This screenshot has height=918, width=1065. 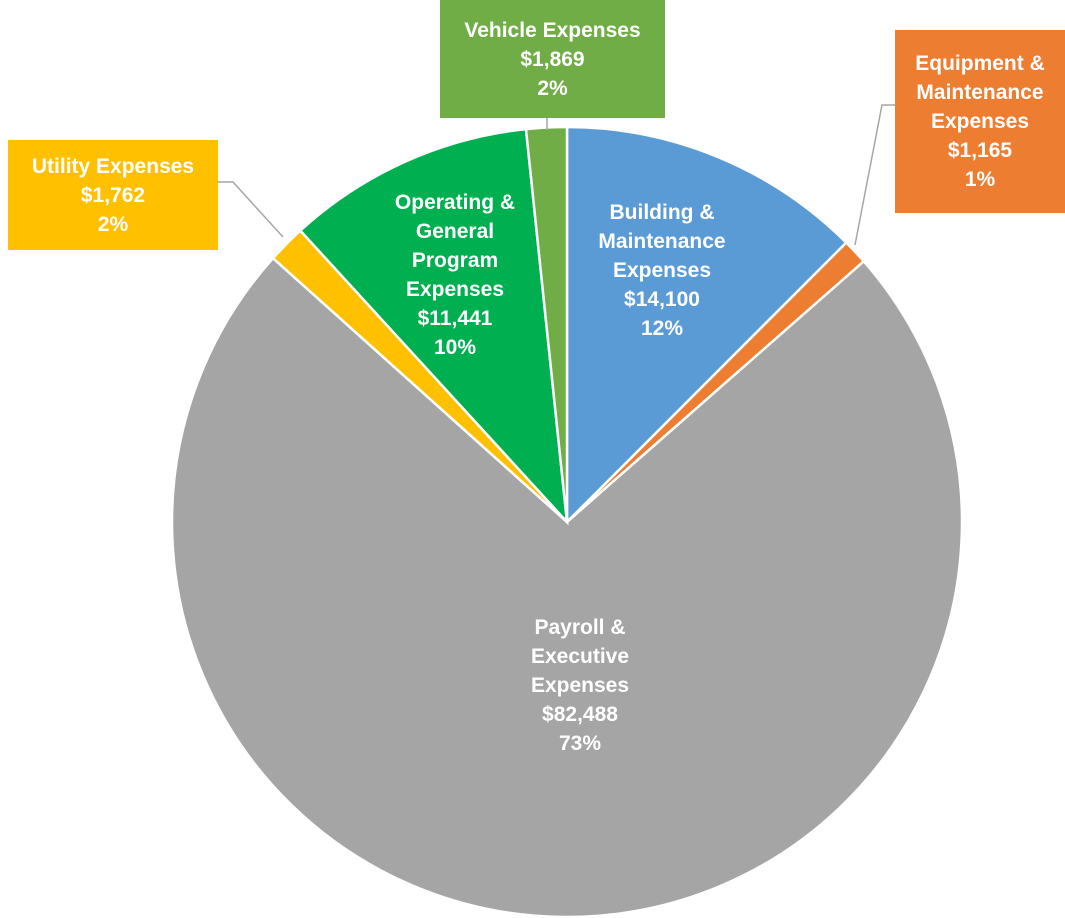 I want to click on label-name: Operating & General Program Expenses, so click(x=455, y=246).